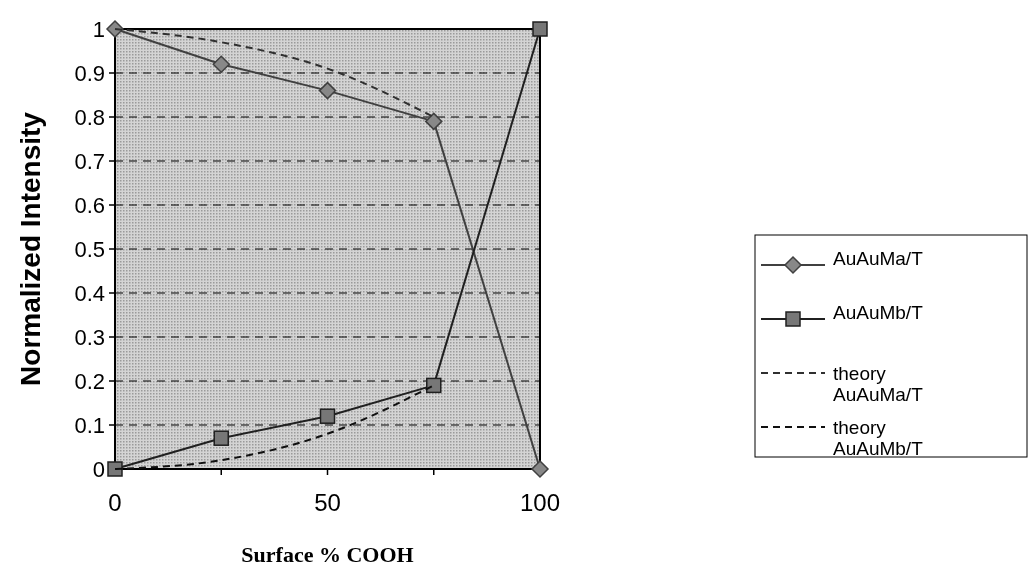 The image size is (1034, 578). I want to click on y-tick-label: 0.8, so click(89, 117).